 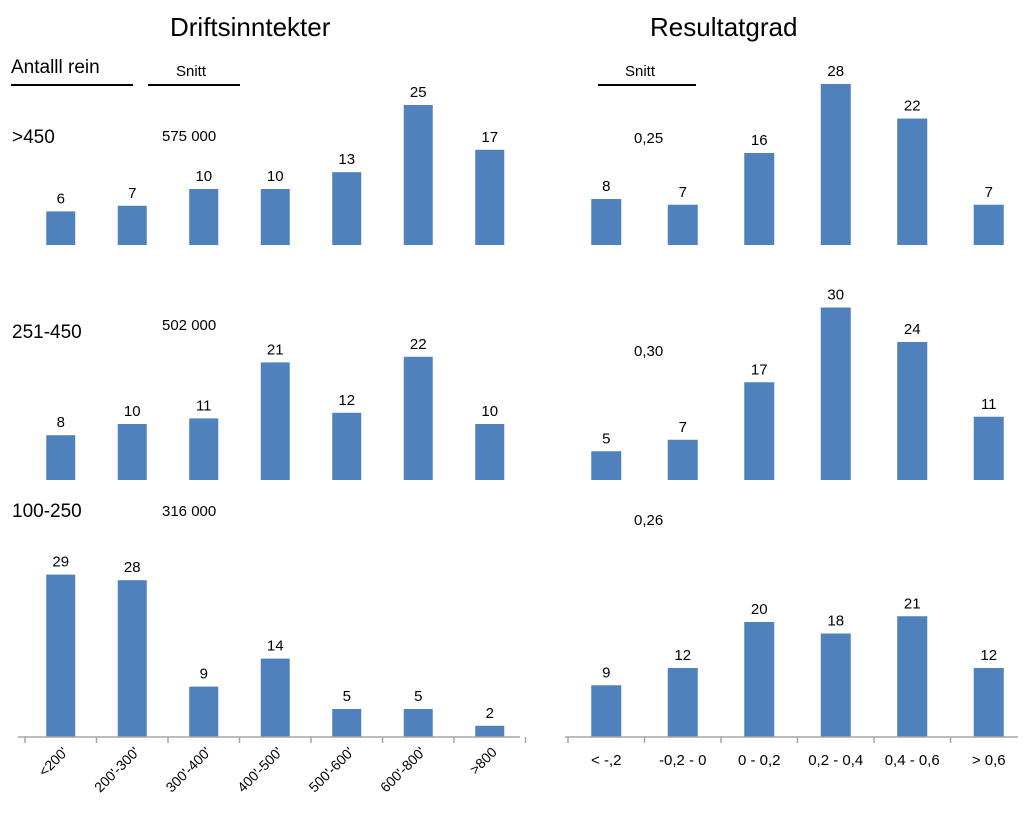 I want to click on margin-bar-label-s1-c1: 7, so click(x=683, y=427).